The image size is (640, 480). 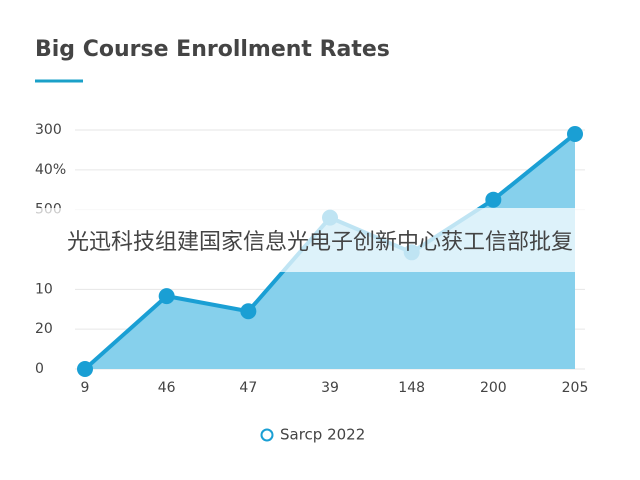 What do you see at coordinates (50, 170) in the screenshot?
I see `y-tick-label: 40%` at bounding box center [50, 170].